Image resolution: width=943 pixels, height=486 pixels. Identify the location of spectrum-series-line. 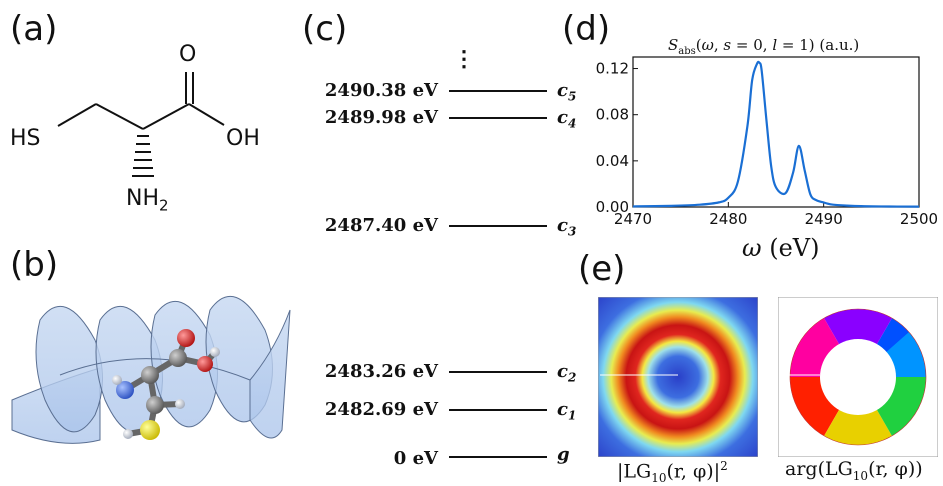
(776, 134).